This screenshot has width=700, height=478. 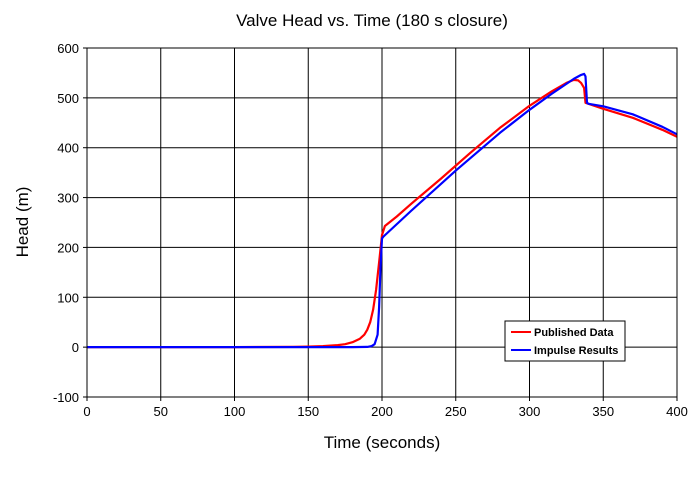 I want to click on y-tick-label: 500, so click(x=68, y=98).